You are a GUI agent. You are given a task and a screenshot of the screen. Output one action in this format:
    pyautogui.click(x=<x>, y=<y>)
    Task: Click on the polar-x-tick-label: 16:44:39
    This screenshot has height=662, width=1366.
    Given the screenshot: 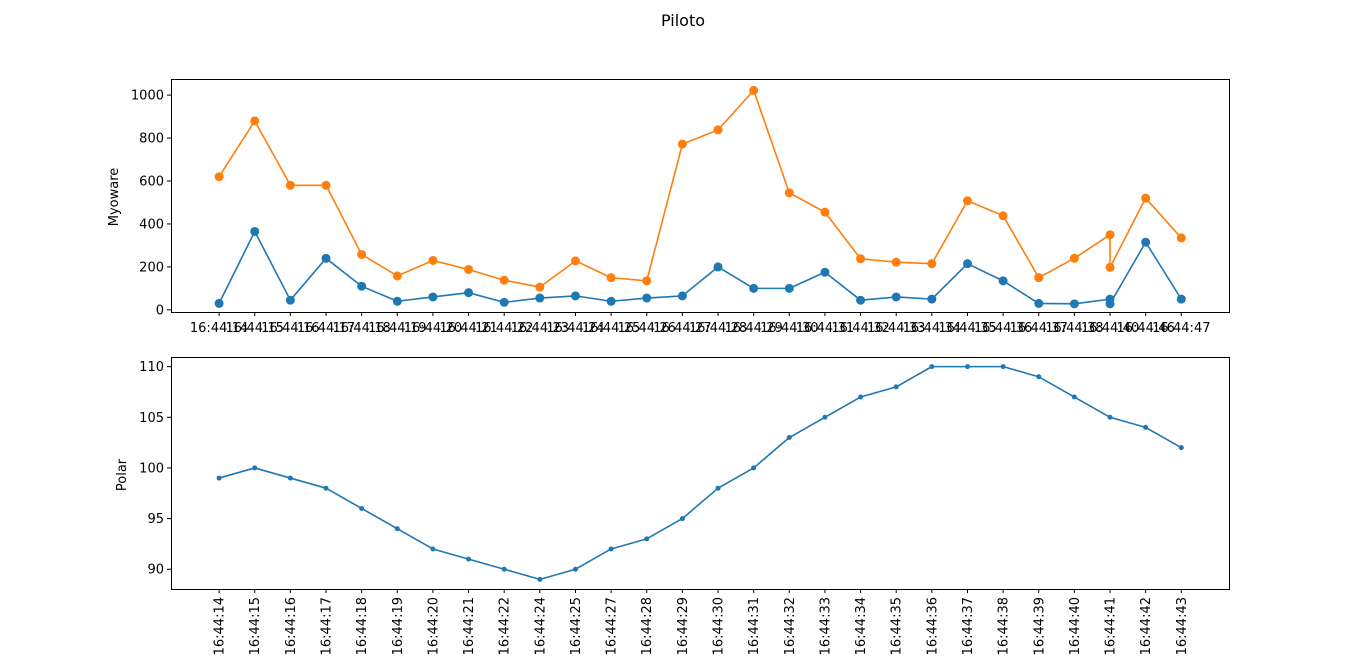 What is the action you would take?
    pyautogui.click(x=1039, y=626)
    